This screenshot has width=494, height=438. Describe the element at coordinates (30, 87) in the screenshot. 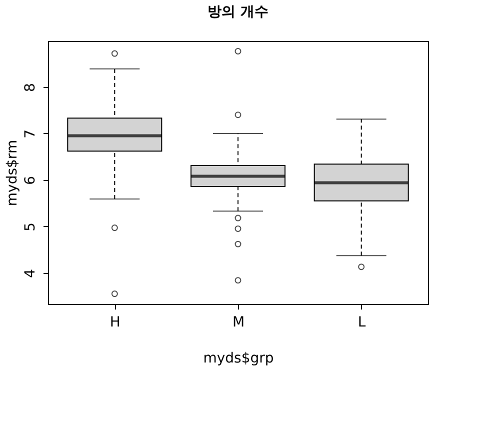

I see `y-tick-label: 8` at that location.